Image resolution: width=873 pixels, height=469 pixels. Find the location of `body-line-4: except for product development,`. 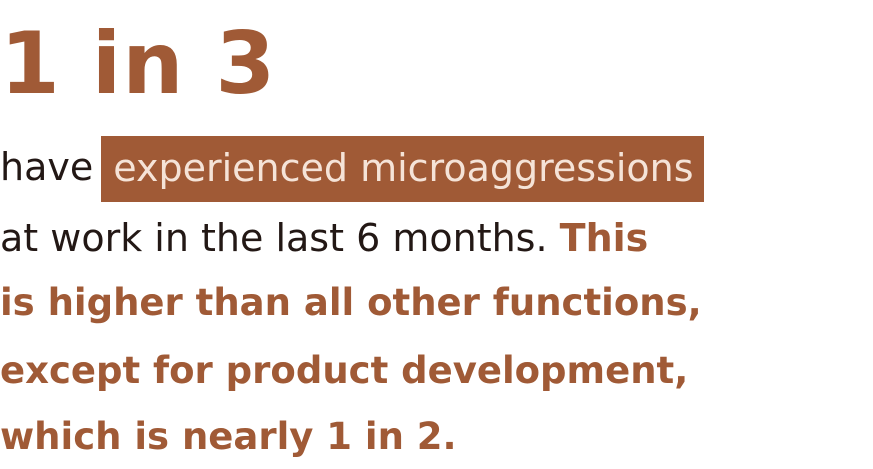

body-line-4: except for product development, is located at coordinates (344, 370).